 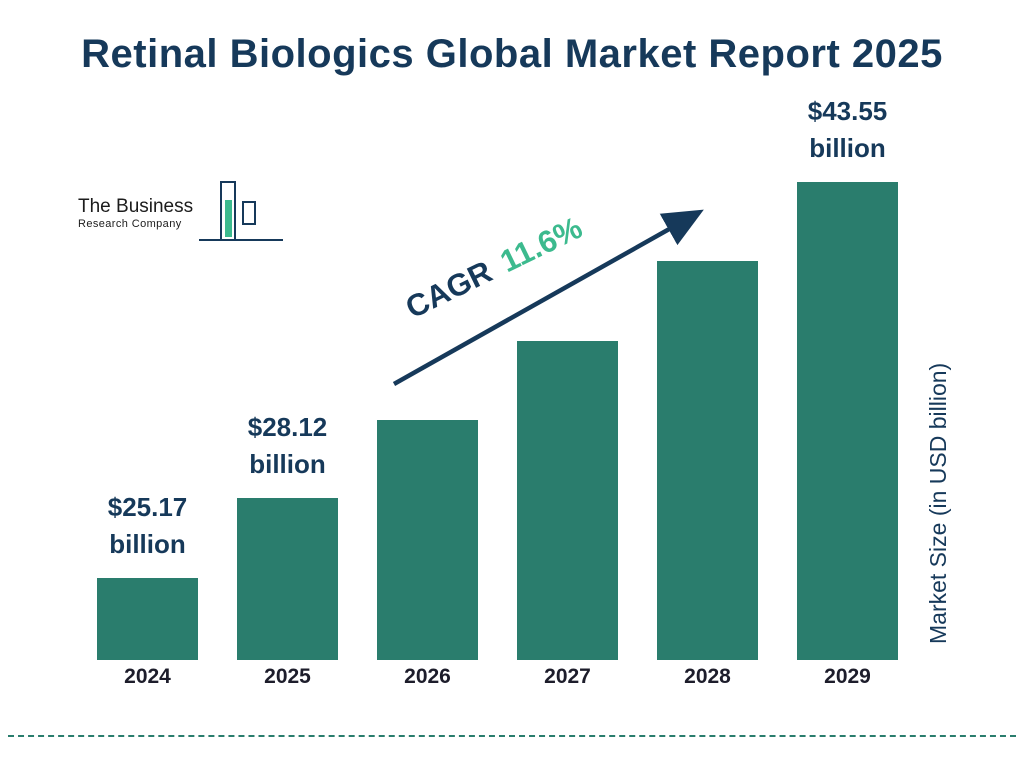 I want to click on logo-text: The Business Research Company, so click(x=135, y=220).